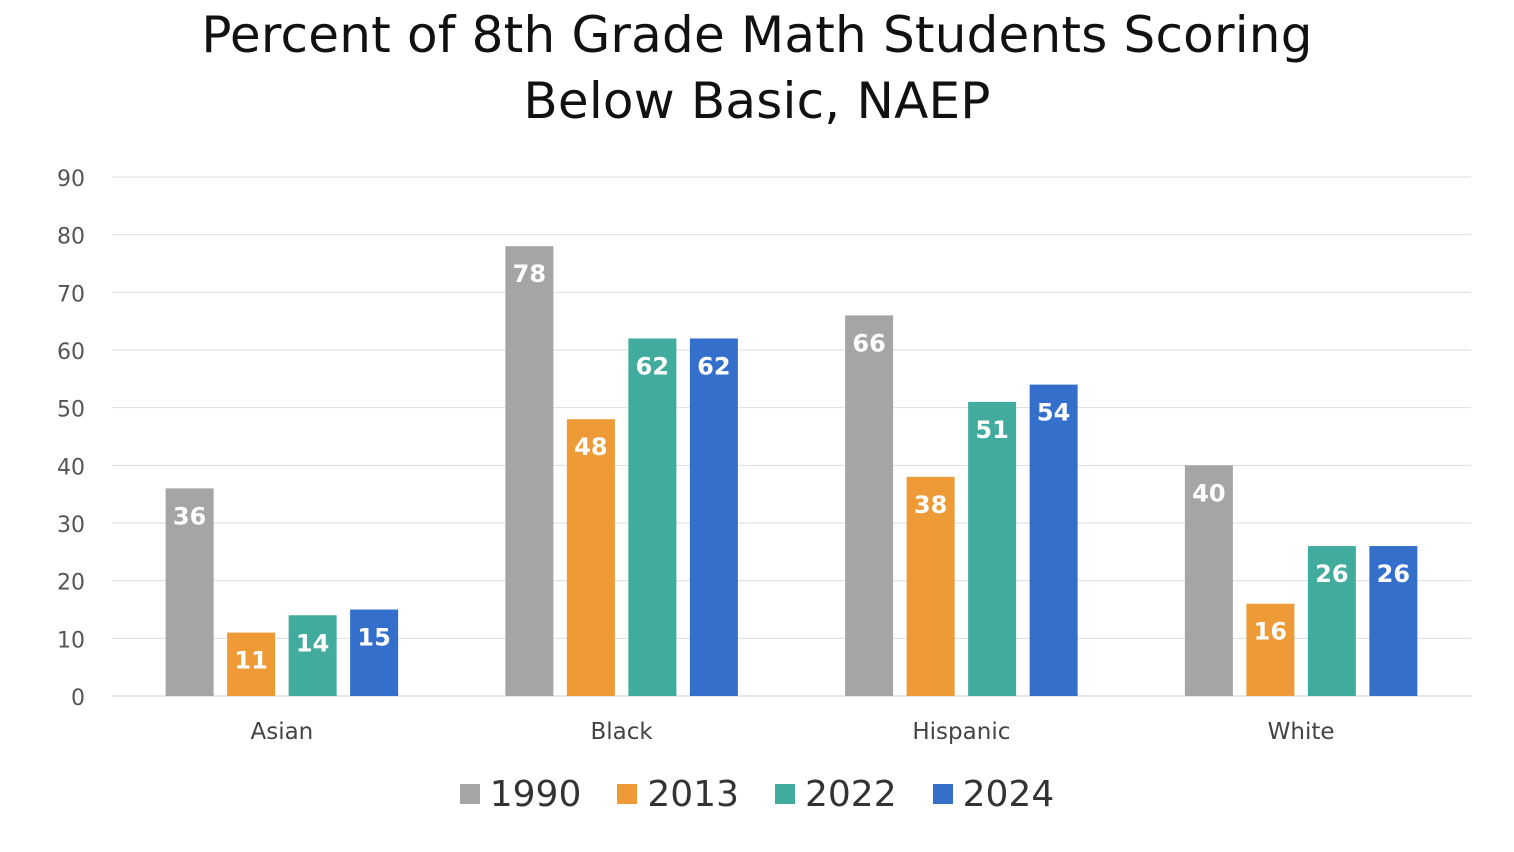 The height and width of the screenshot is (852, 1514). I want to click on legend-item: 2022, so click(836, 794).